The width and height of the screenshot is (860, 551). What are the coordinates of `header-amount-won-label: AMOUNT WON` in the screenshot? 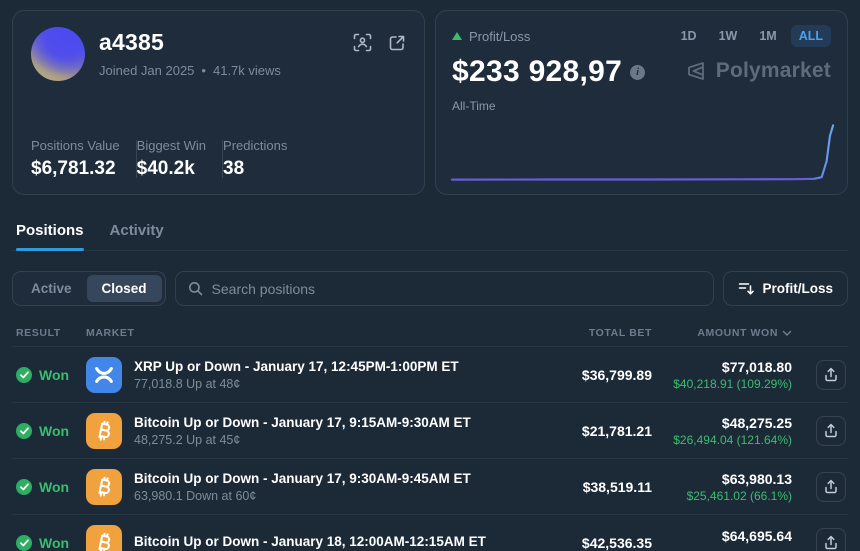 It's located at (737, 333).